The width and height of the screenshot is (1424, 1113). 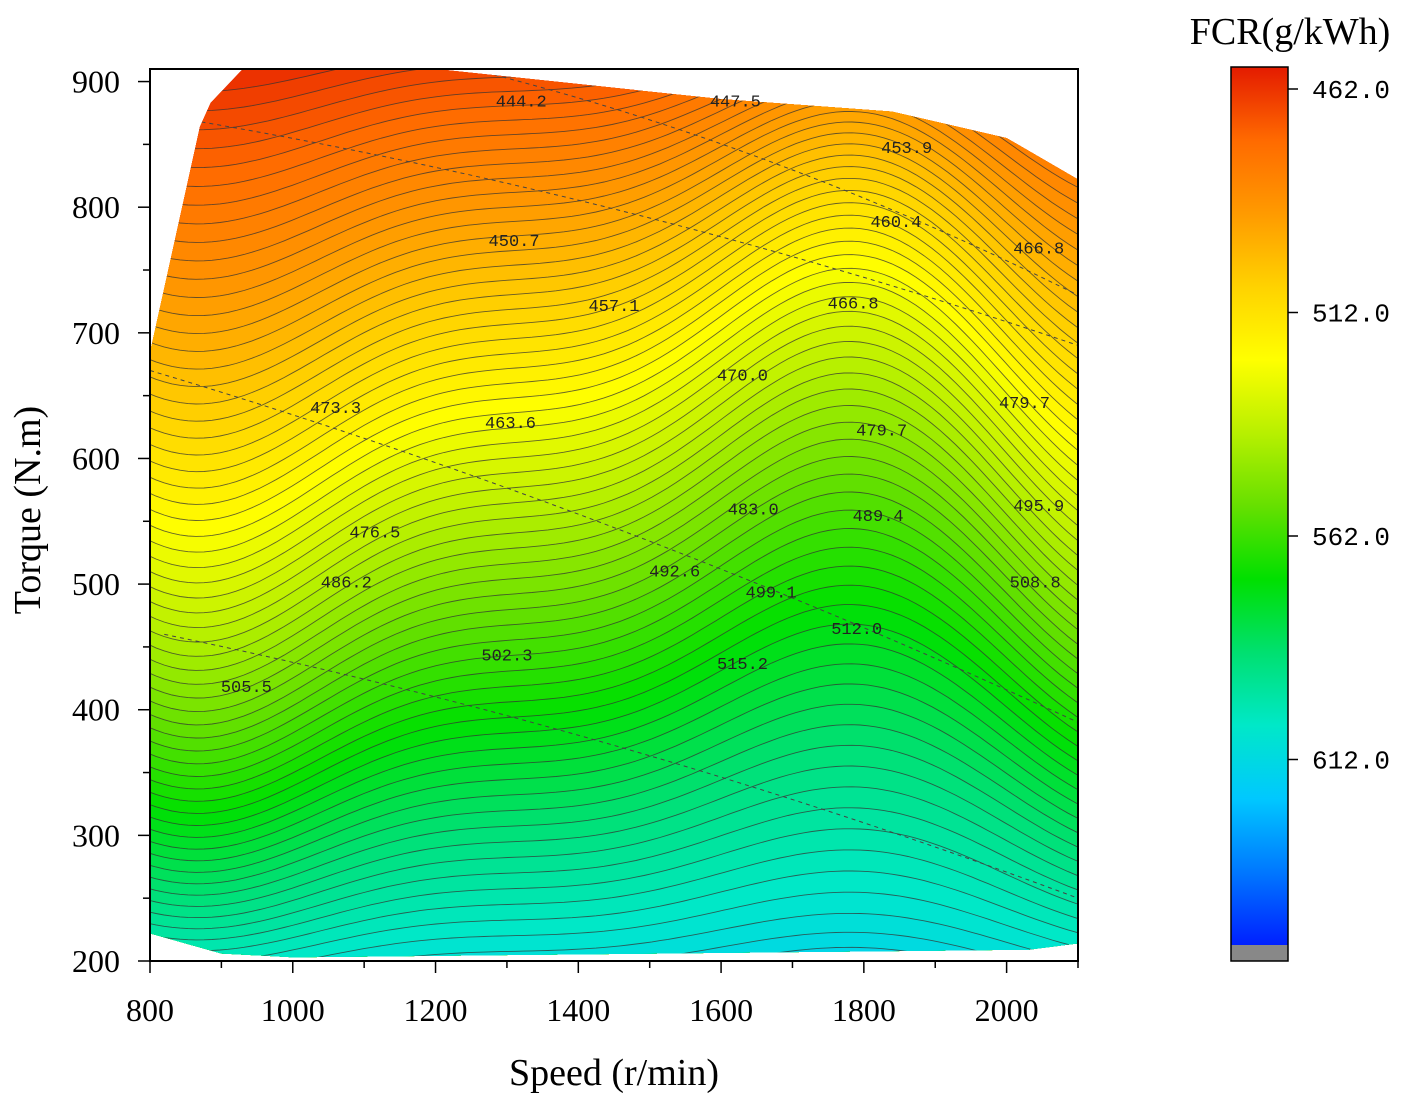 I want to click on contour-label: 486.2, so click(x=346, y=584).